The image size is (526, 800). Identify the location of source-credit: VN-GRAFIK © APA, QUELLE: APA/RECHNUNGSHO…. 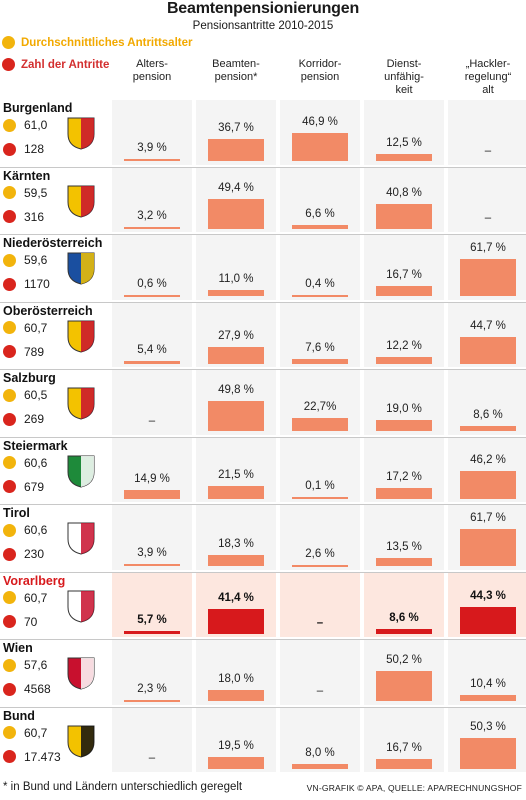
(414, 788).